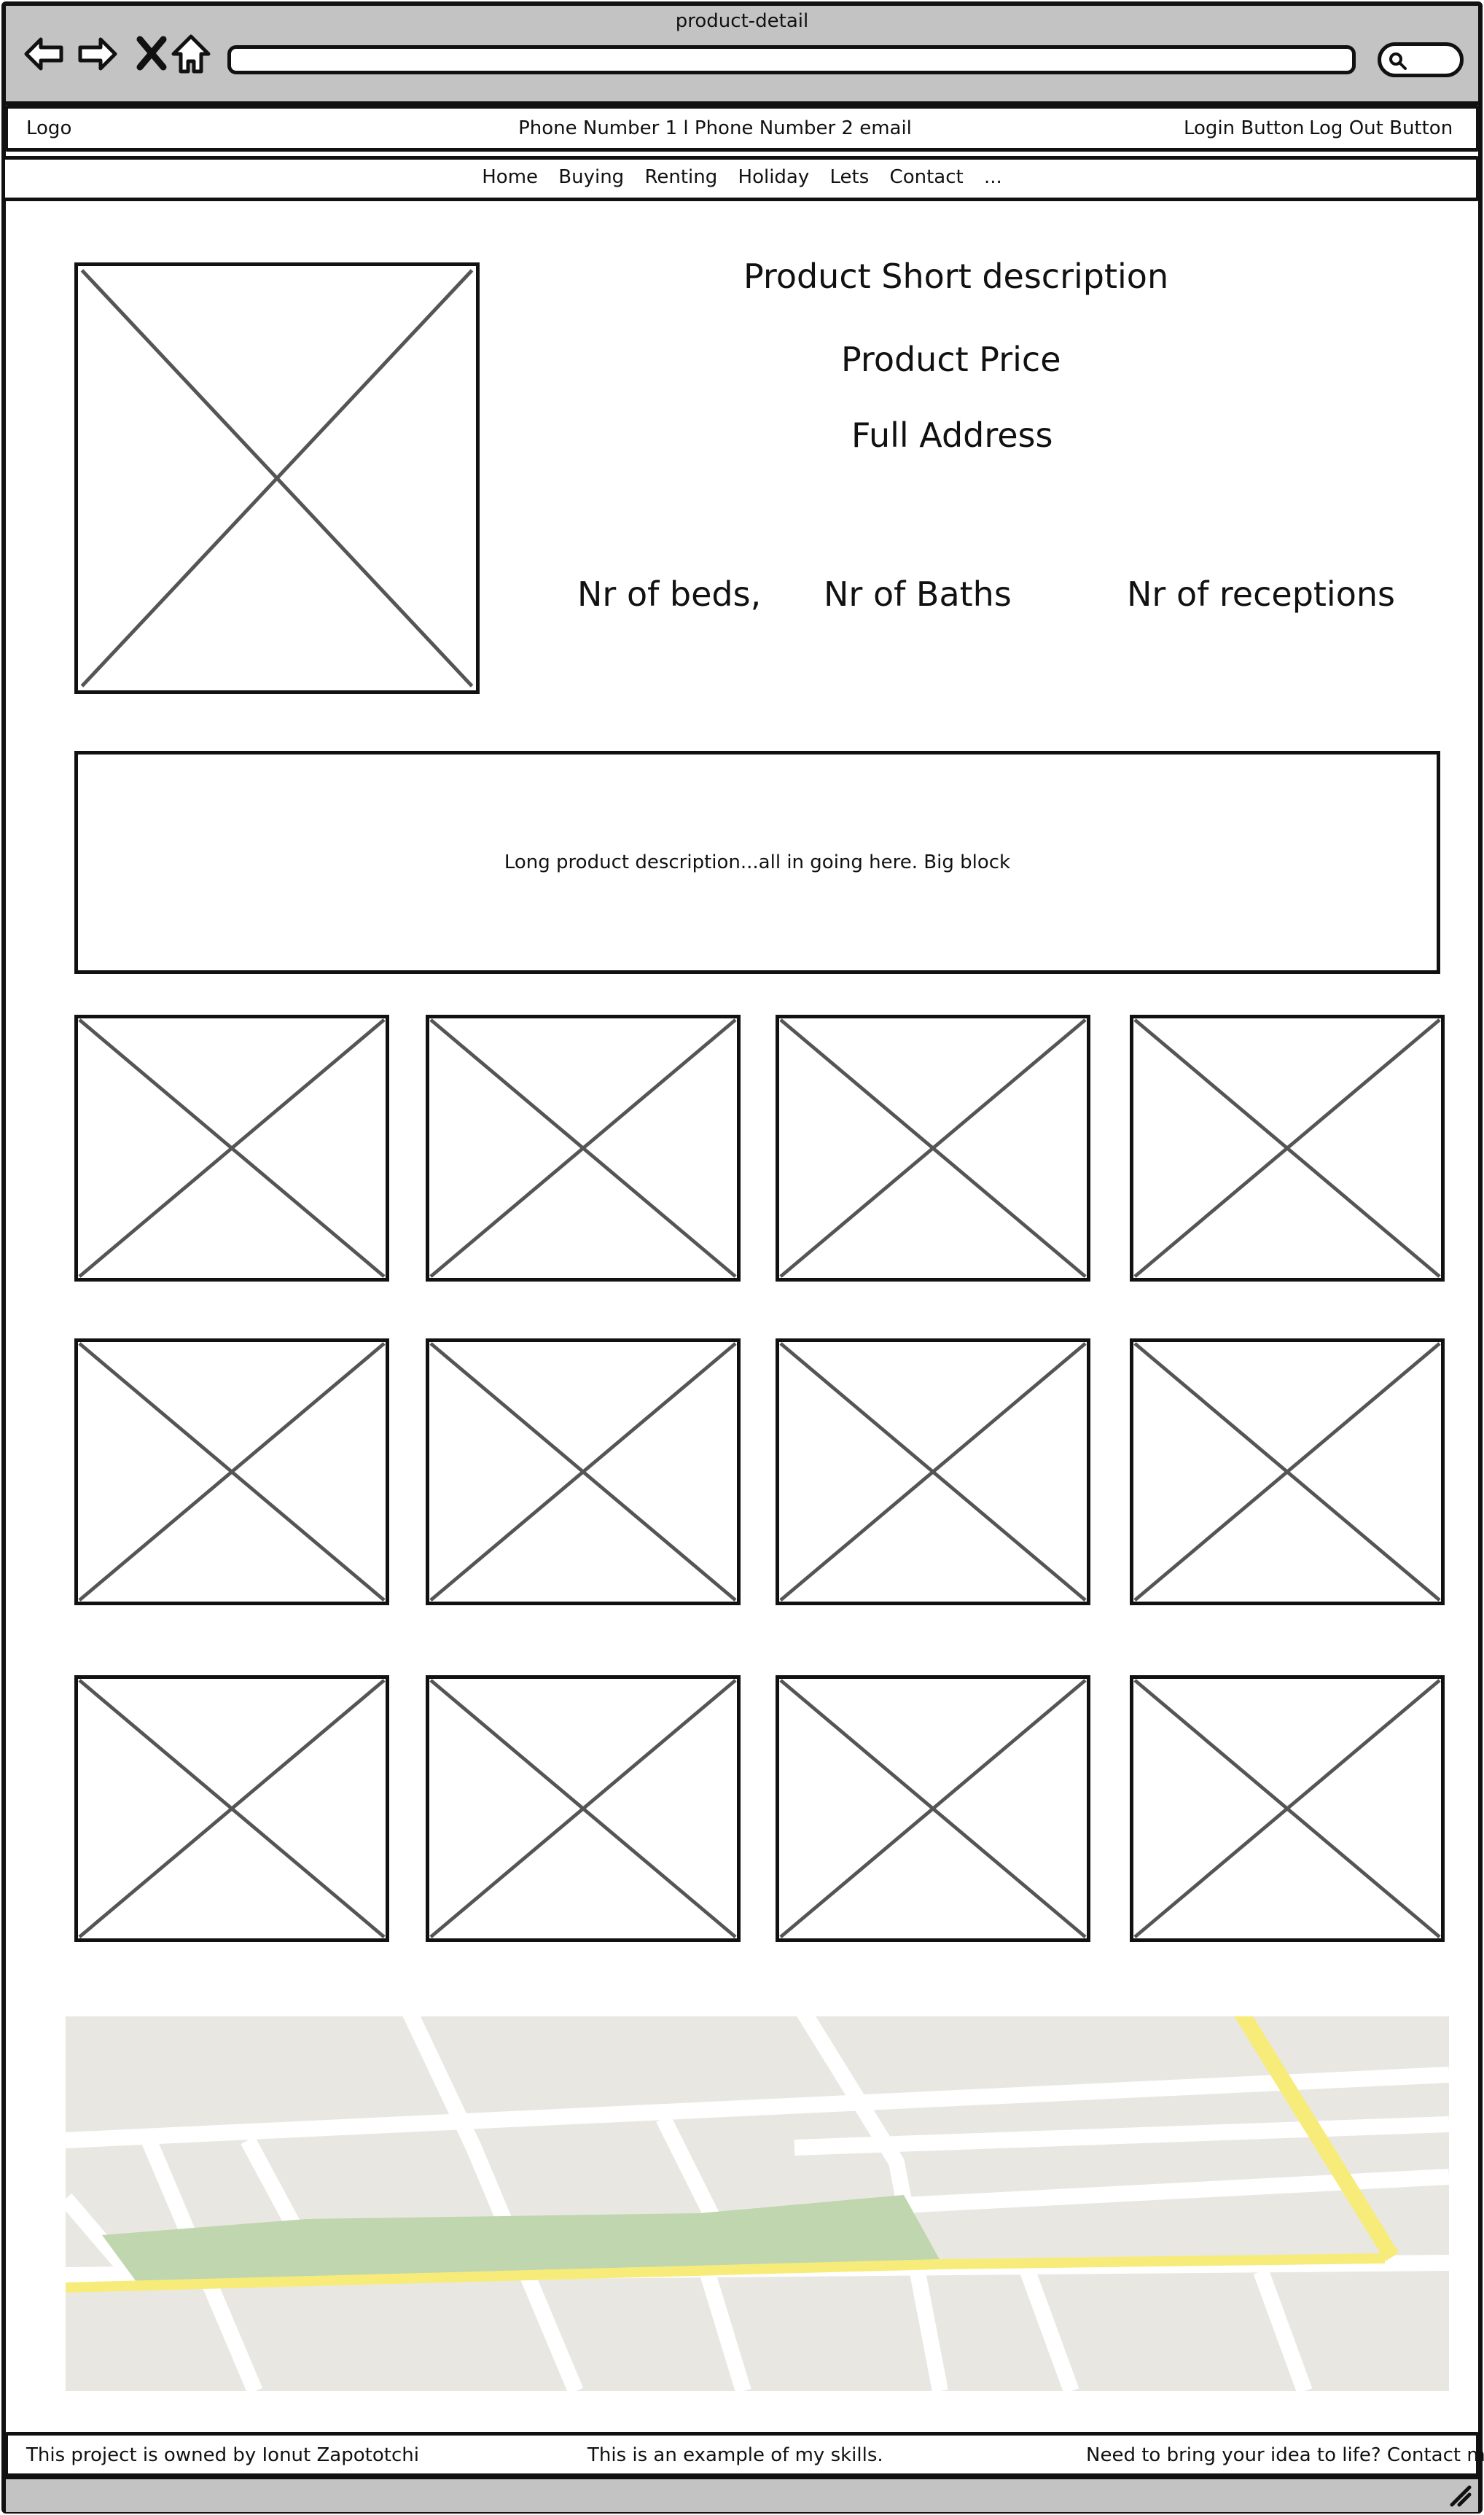 This screenshot has width=1484, height=2515. I want to click on product-price: Product Price, so click(951, 359).